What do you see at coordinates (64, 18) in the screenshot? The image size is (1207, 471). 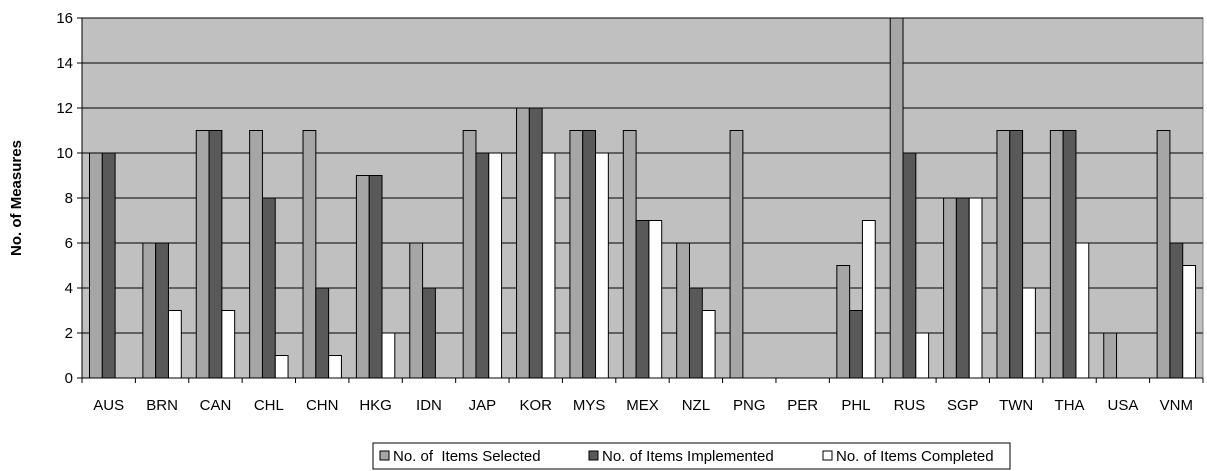 I see `y-tick-label: 16` at bounding box center [64, 18].